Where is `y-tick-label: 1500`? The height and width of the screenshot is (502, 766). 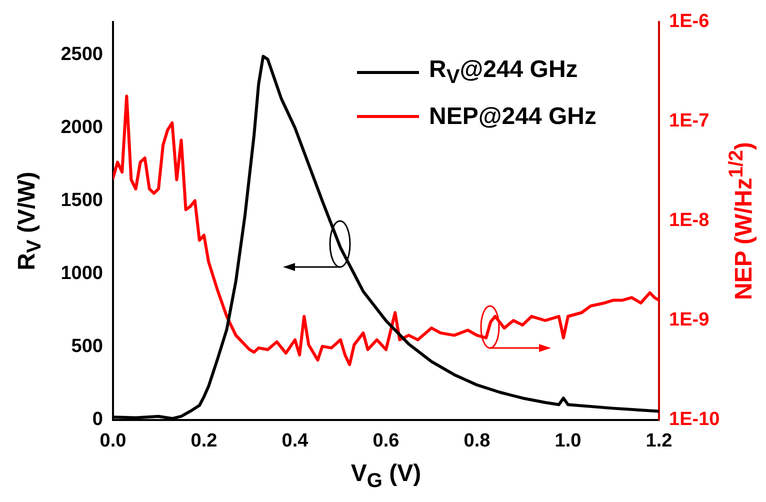 y-tick-label: 1500 is located at coordinates (81, 201).